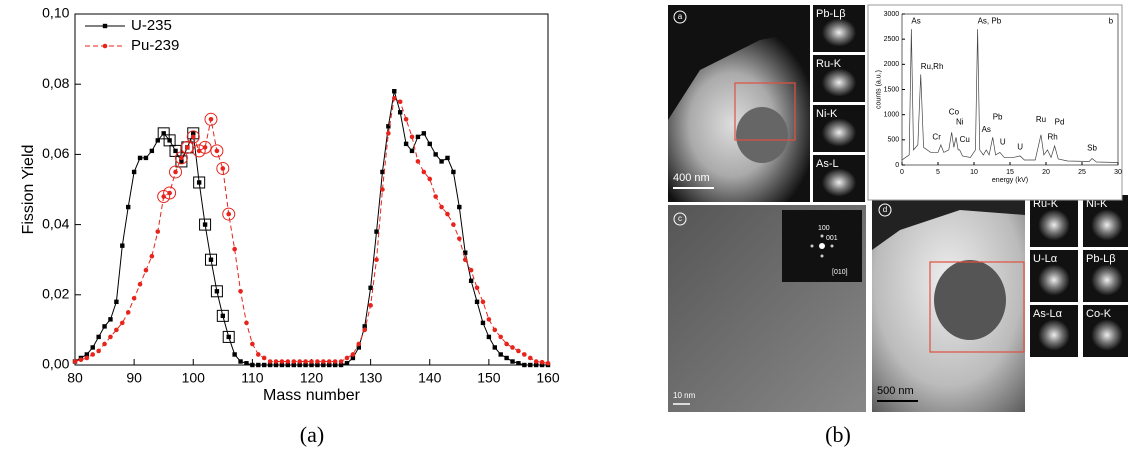 Image resolution: width=1128 pixels, height=468 pixels. What do you see at coordinates (1048, 314) in the screenshot?
I see `map-label: As-Lα` at bounding box center [1048, 314].